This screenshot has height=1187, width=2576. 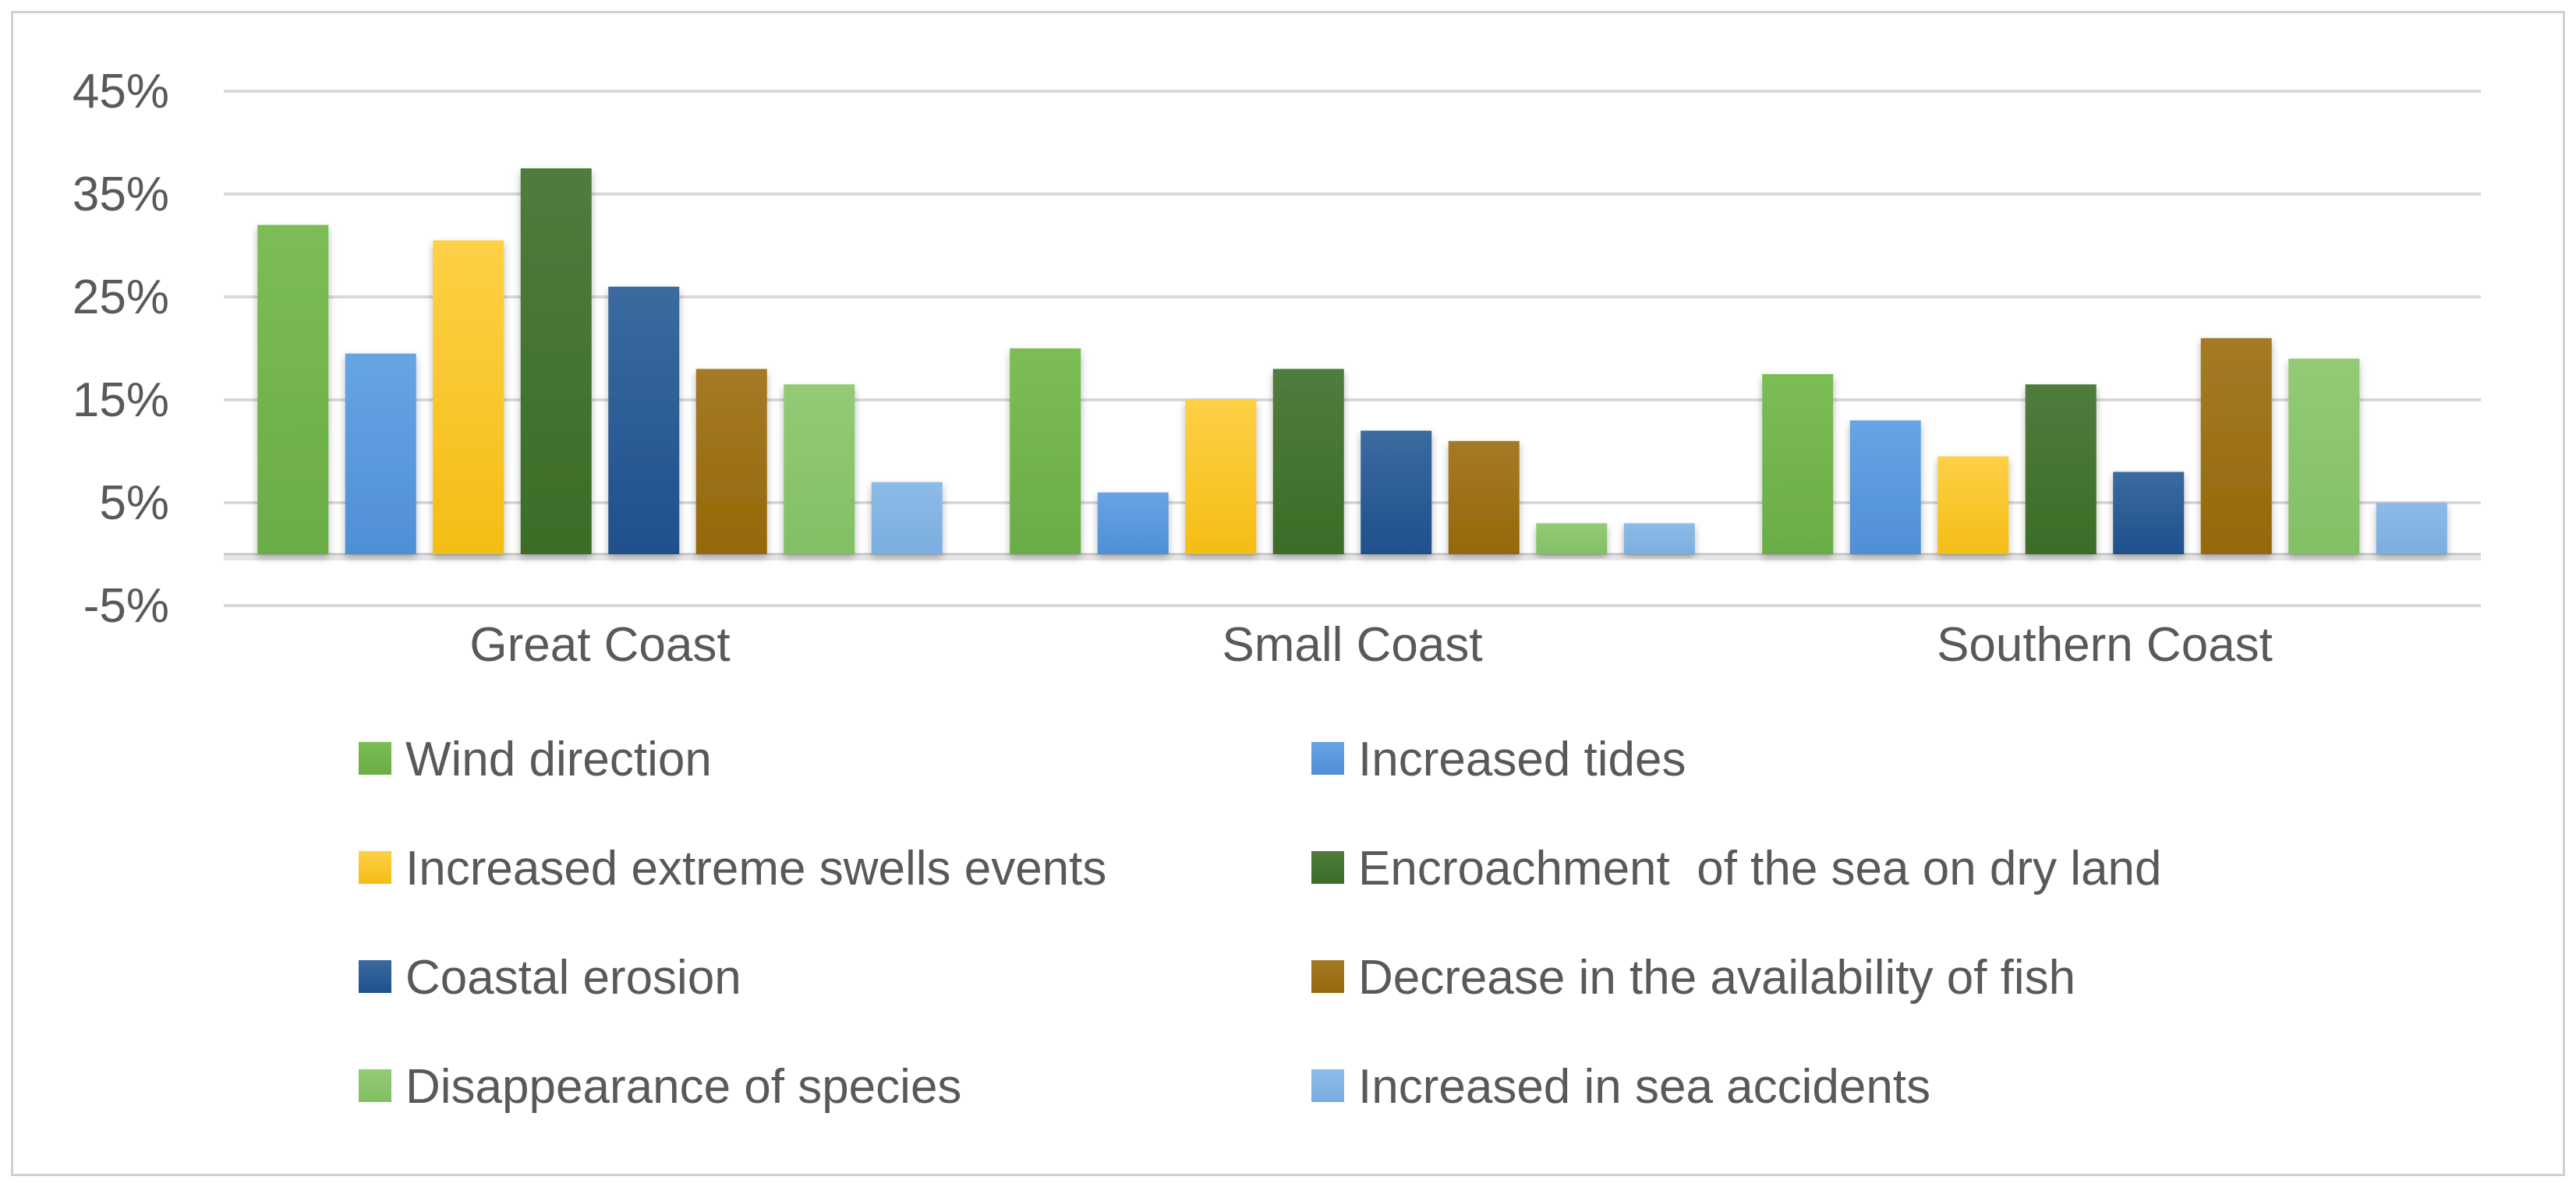 I want to click on category-label: Great Coast, so click(x=599, y=645).